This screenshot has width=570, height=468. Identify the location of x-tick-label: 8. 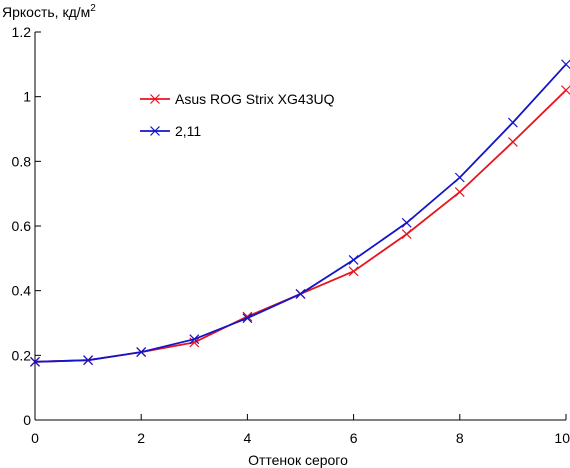
(460, 438).